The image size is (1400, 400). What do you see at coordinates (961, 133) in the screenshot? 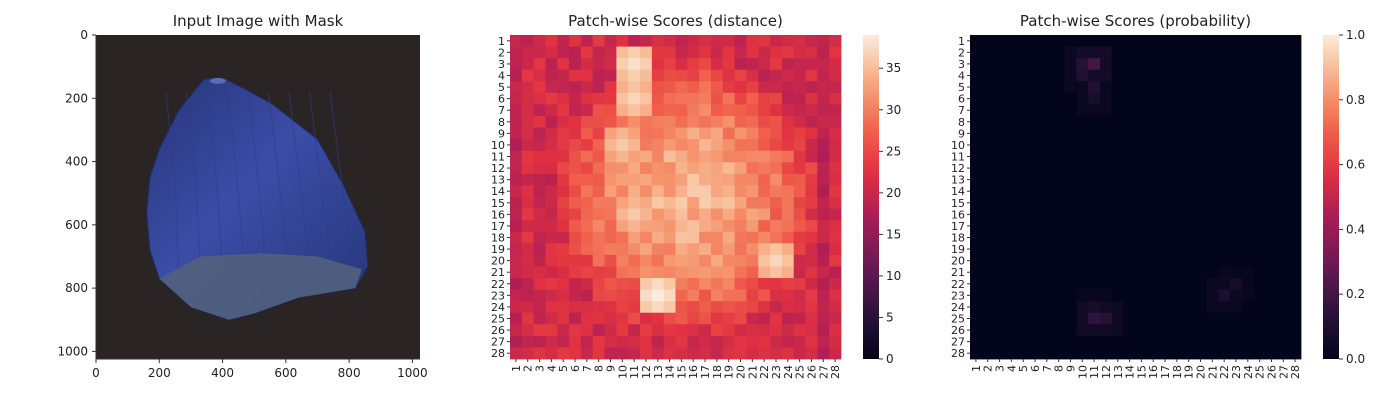
I see `y-tick-label: 9` at bounding box center [961, 133].